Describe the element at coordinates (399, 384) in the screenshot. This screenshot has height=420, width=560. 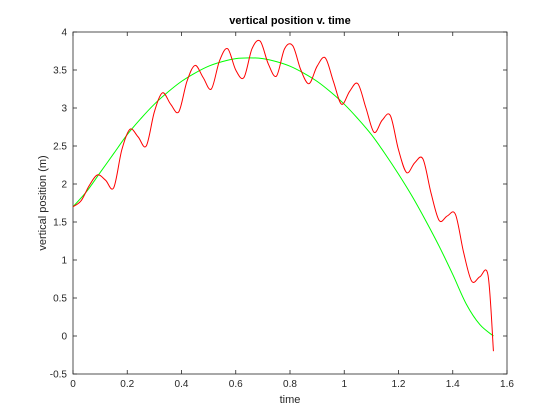
I see `x-tick-label: 1.2` at that location.